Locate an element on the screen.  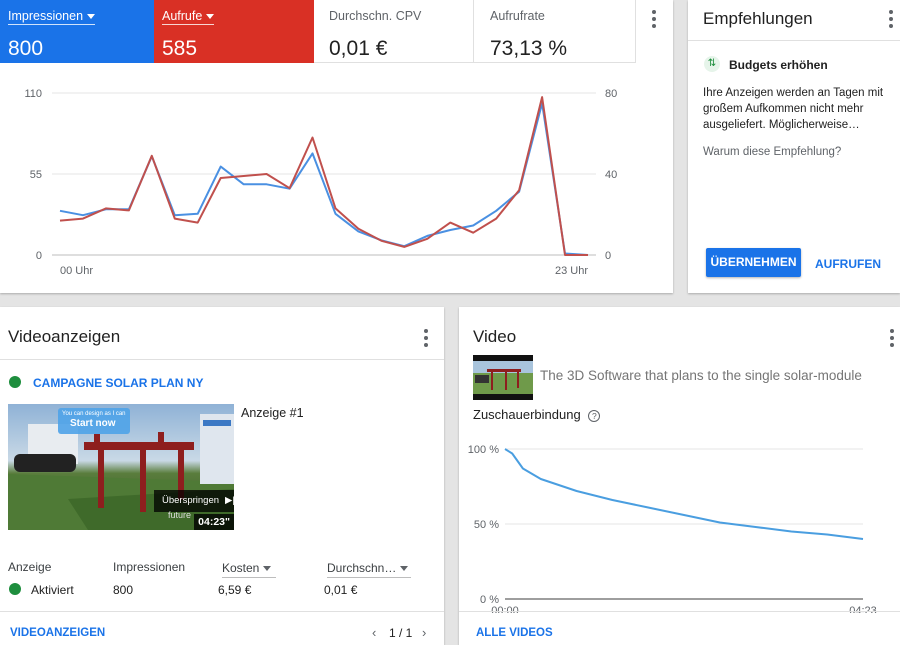
y-right-tick-label: 40 is located at coordinates (611, 175).